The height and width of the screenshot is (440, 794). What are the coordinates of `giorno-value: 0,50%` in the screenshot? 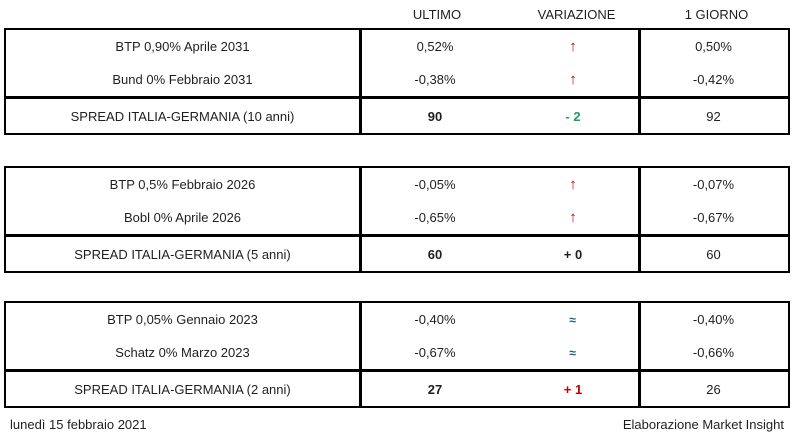 It's located at (713, 46).